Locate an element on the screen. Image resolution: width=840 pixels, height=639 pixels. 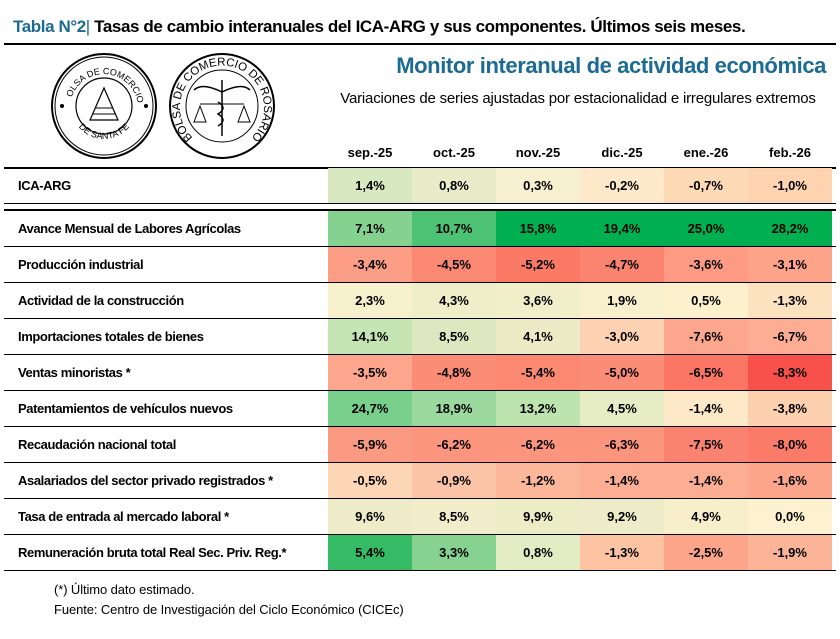
bolsa-rosario-logo: BOLSA DE COMERCIO DE ROSARIO is located at coordinates (222, 106).